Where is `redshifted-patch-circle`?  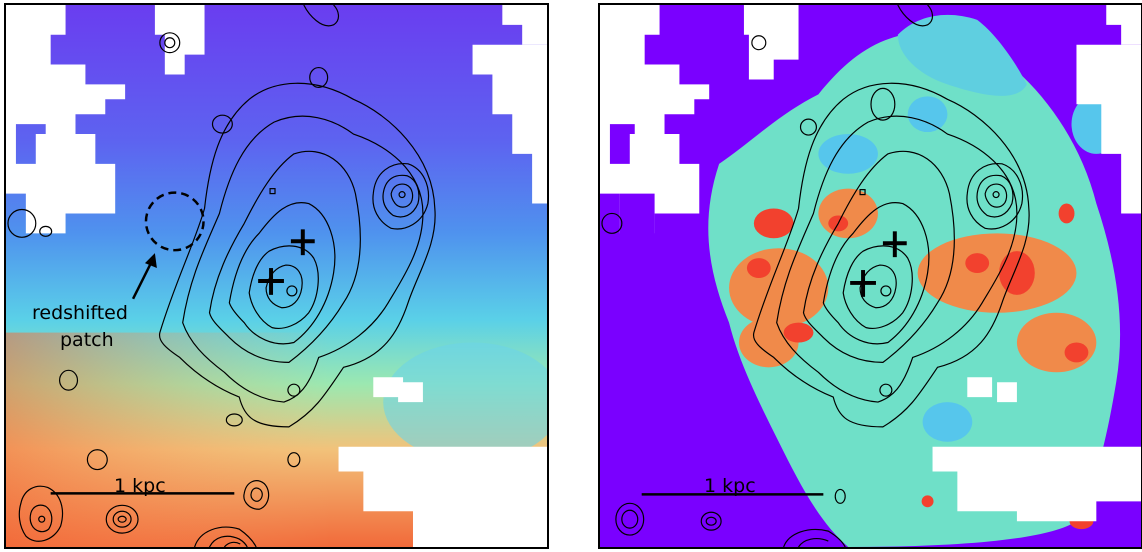
redshifted-patch-circle is located at coordinates (174, 221).